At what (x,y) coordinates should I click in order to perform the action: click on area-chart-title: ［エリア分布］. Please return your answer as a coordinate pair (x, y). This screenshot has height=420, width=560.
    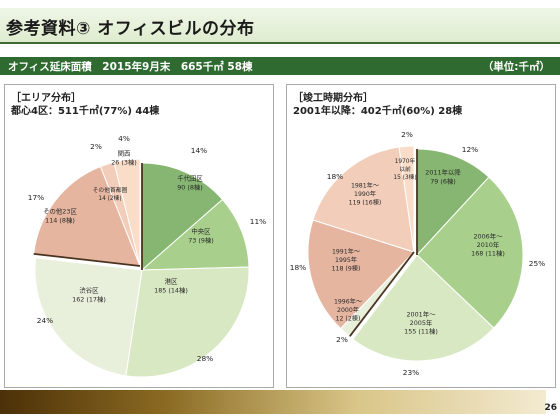
    Looking at the image, I should click on (46, 98).